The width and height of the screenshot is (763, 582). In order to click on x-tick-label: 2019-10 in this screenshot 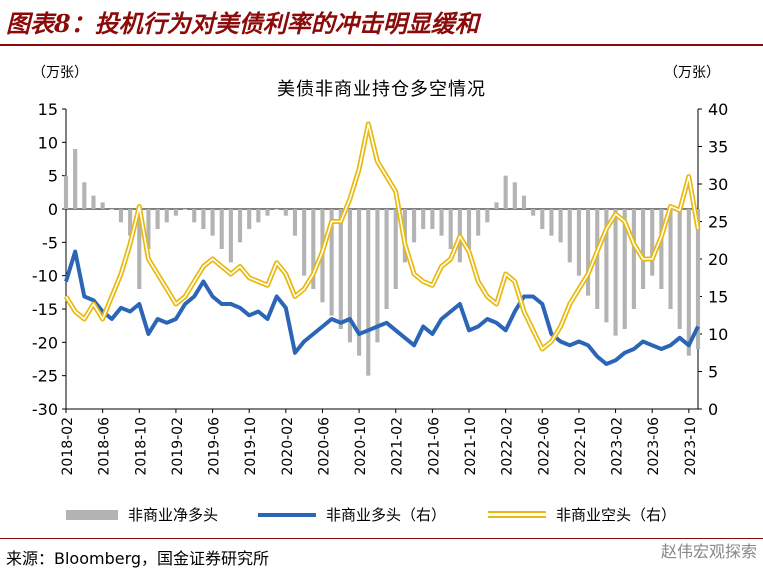, I will do `click(251, 446)`.